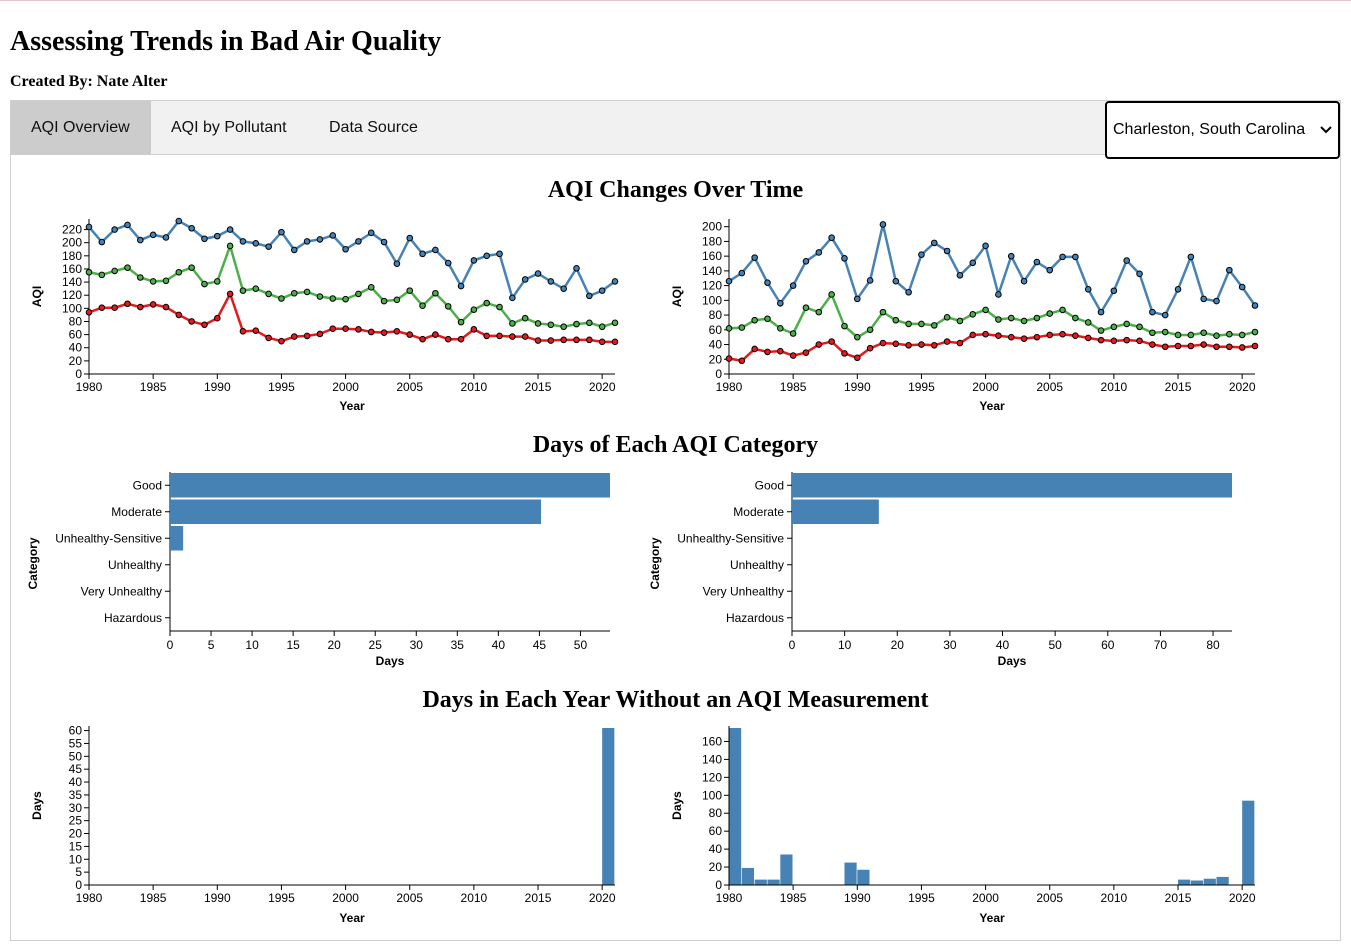  What do you see at coordinates (72, 230) in the screenshot?
I see `y-tick-label: 220` at bounding box center [72, 230].